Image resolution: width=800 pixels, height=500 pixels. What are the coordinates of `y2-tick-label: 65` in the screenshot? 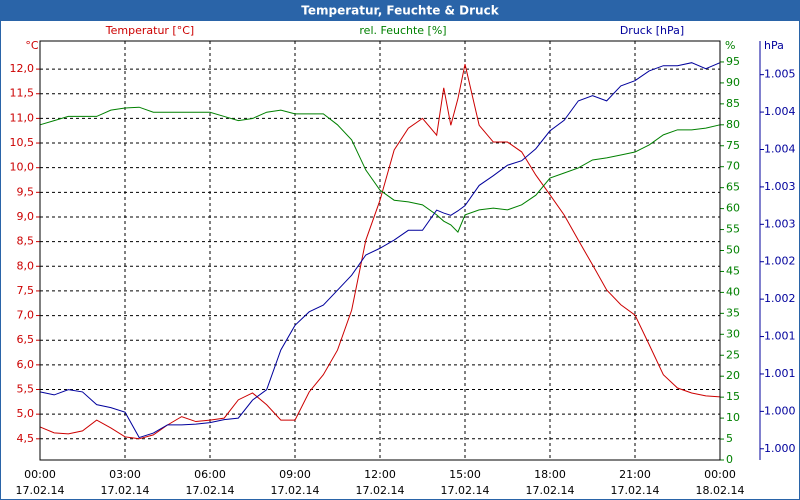 It's located at (733, 187).